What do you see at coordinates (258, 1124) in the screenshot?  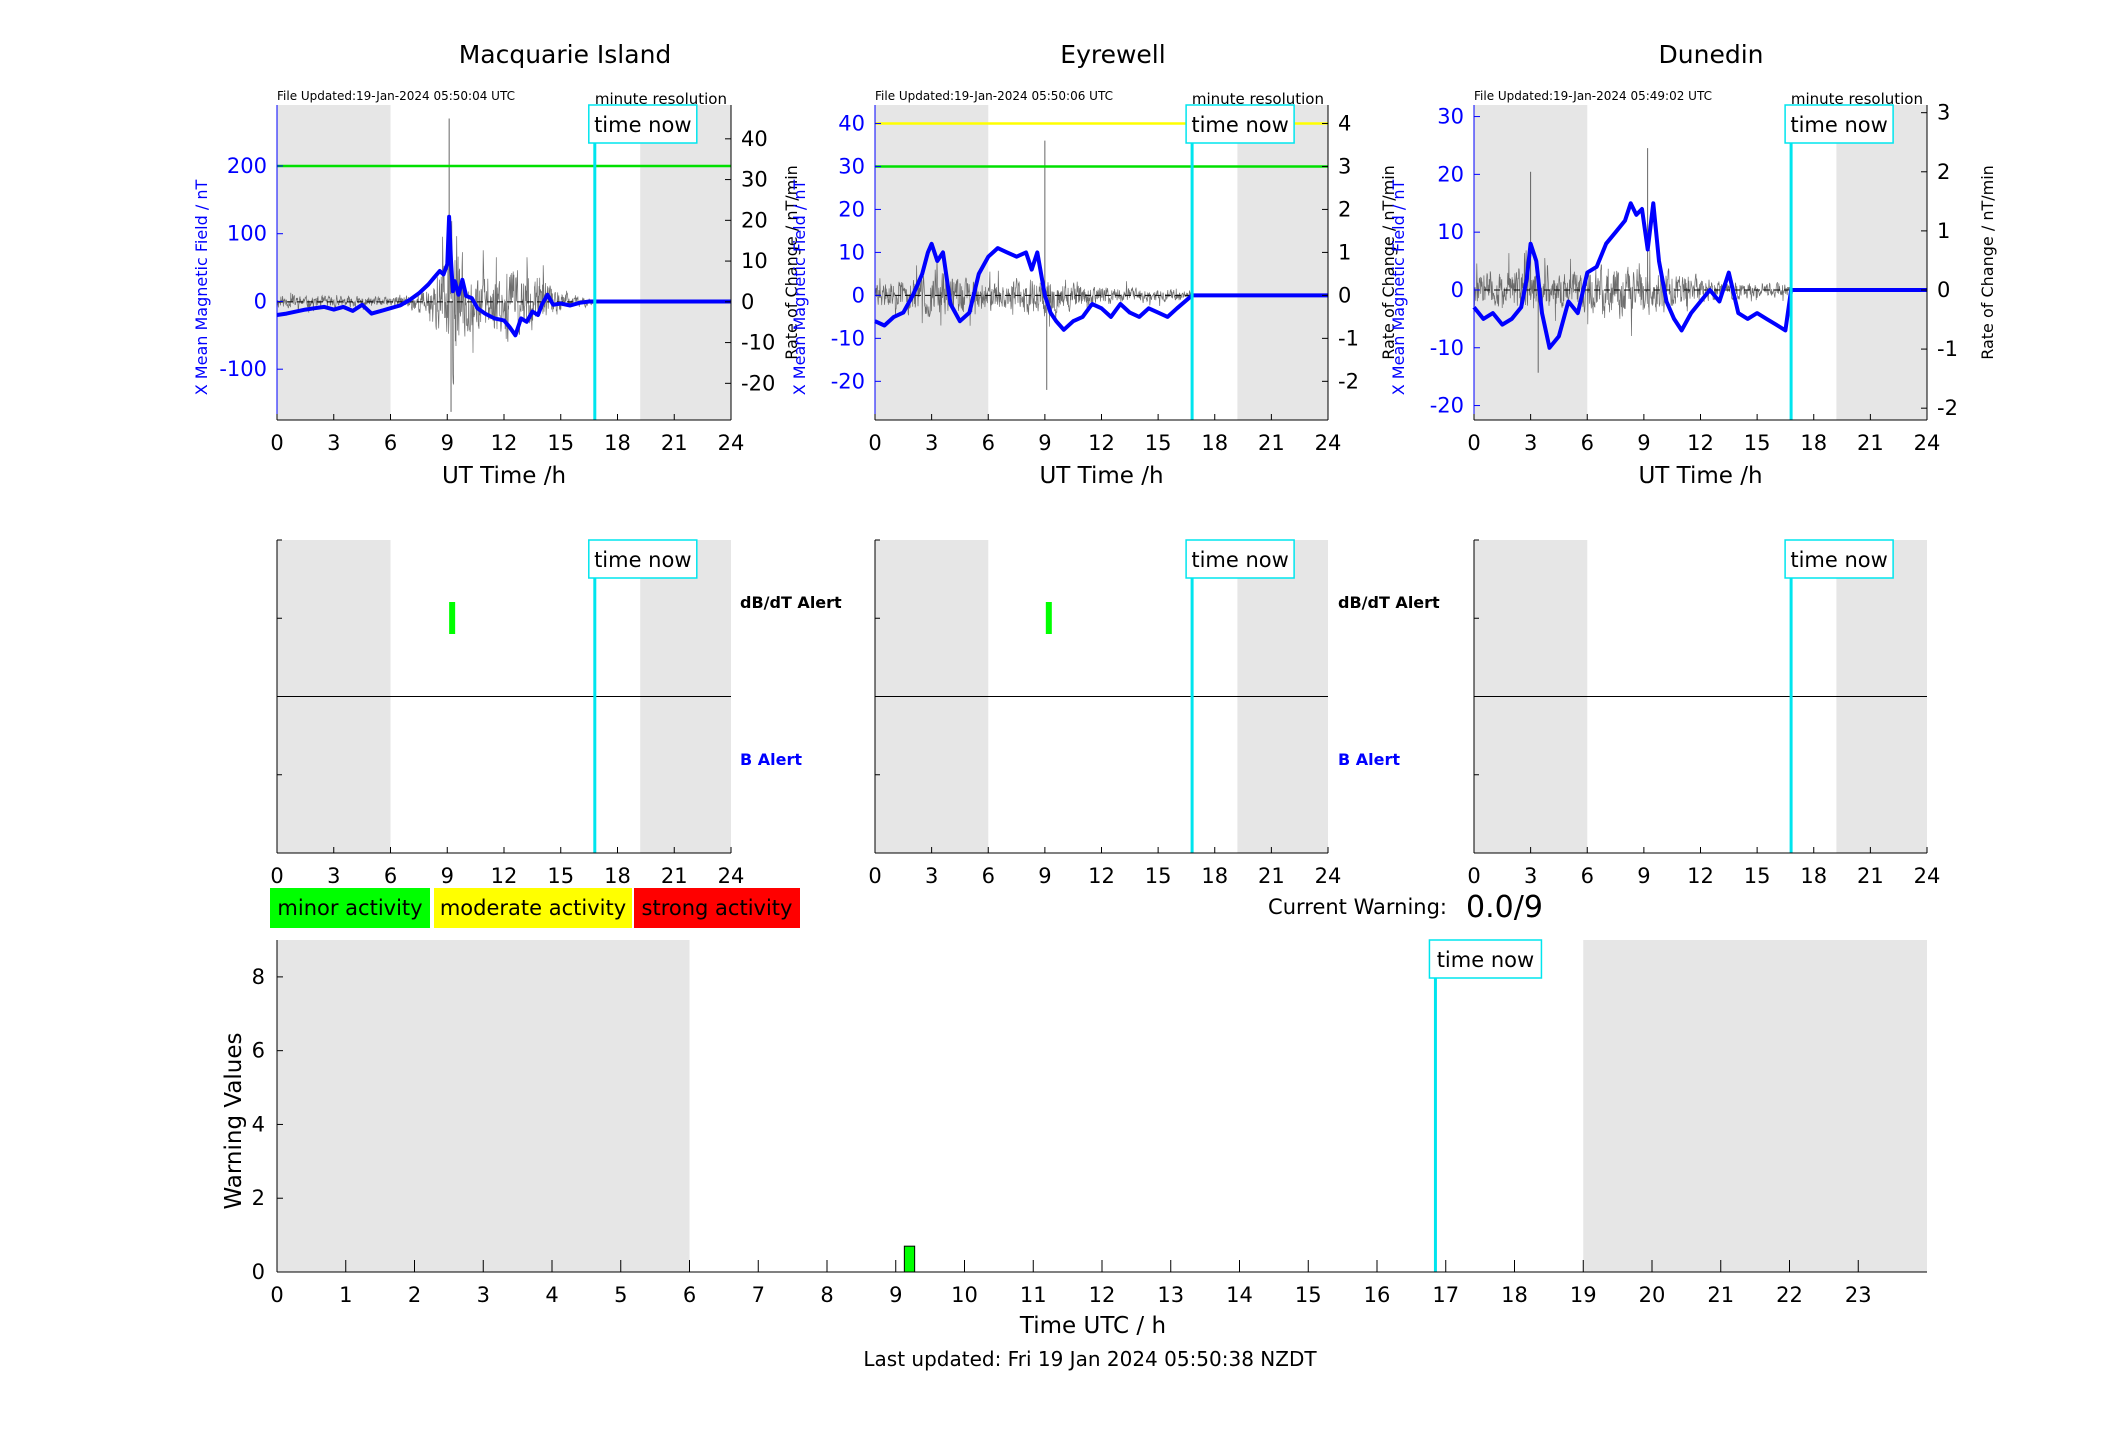 I see `y-tick-label: 4` at bounding box center [258, 1124].